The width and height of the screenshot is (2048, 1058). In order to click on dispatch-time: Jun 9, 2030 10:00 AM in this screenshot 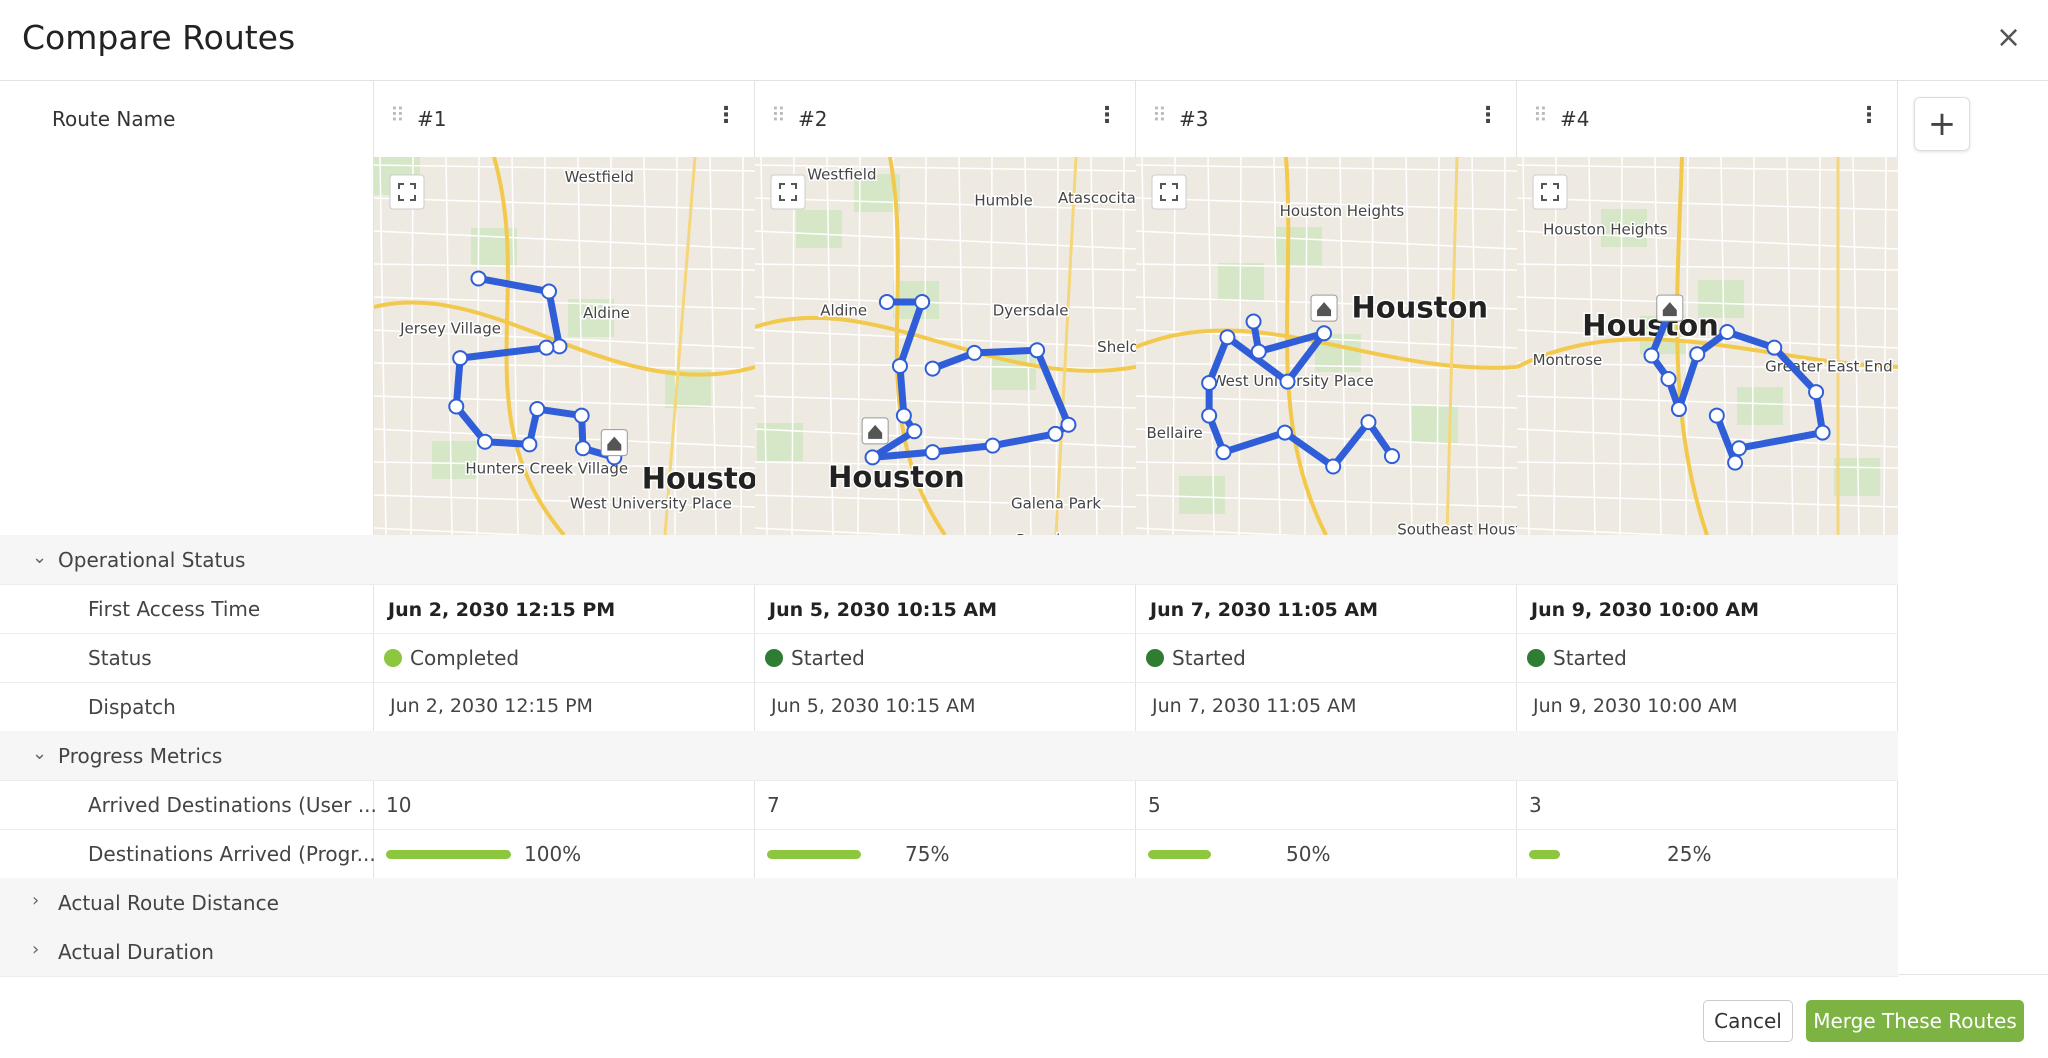, I will do `click(1635, 706)`.